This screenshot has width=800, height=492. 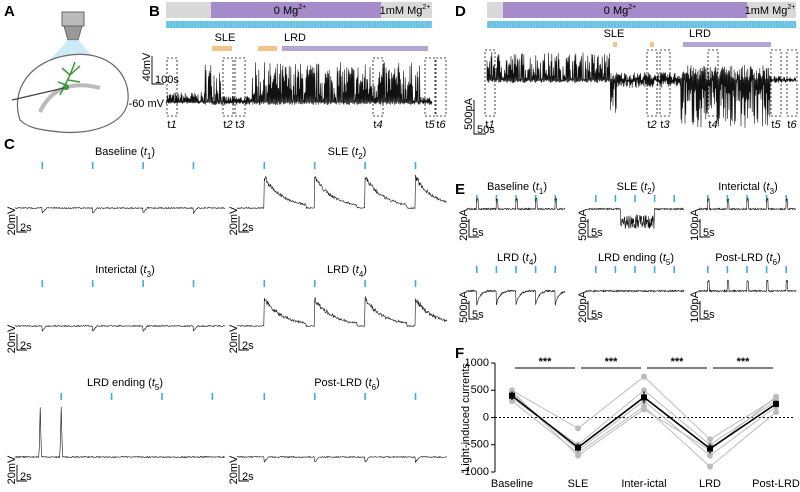 I want to click on scale-label: 500pA, so click(x=464, y=306).